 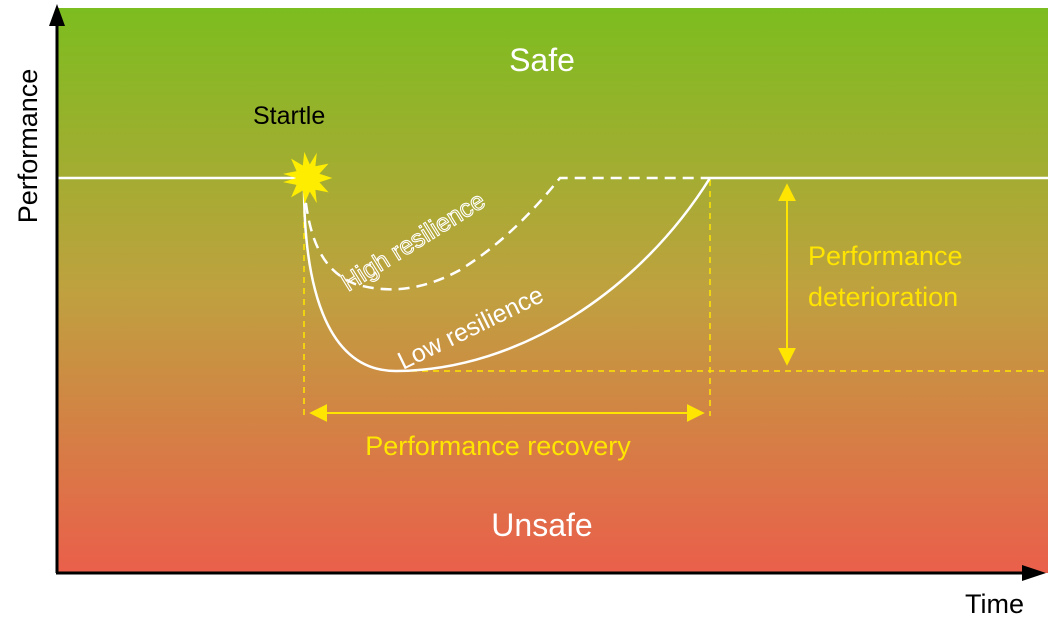 What do you see at coordinates (542, 60) in the screenshot?
I see `safe-zone-label: Safe` at bounding box center [542, 60].